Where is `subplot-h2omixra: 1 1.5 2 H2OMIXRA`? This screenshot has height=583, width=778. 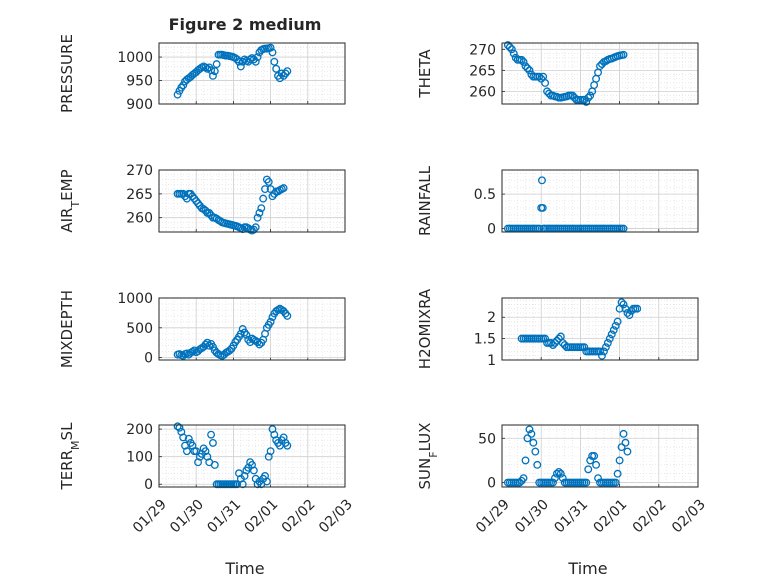
subplot-h2omixra: 1 1.5 2 H2OMIXRA is located at coordinates (557, 328).